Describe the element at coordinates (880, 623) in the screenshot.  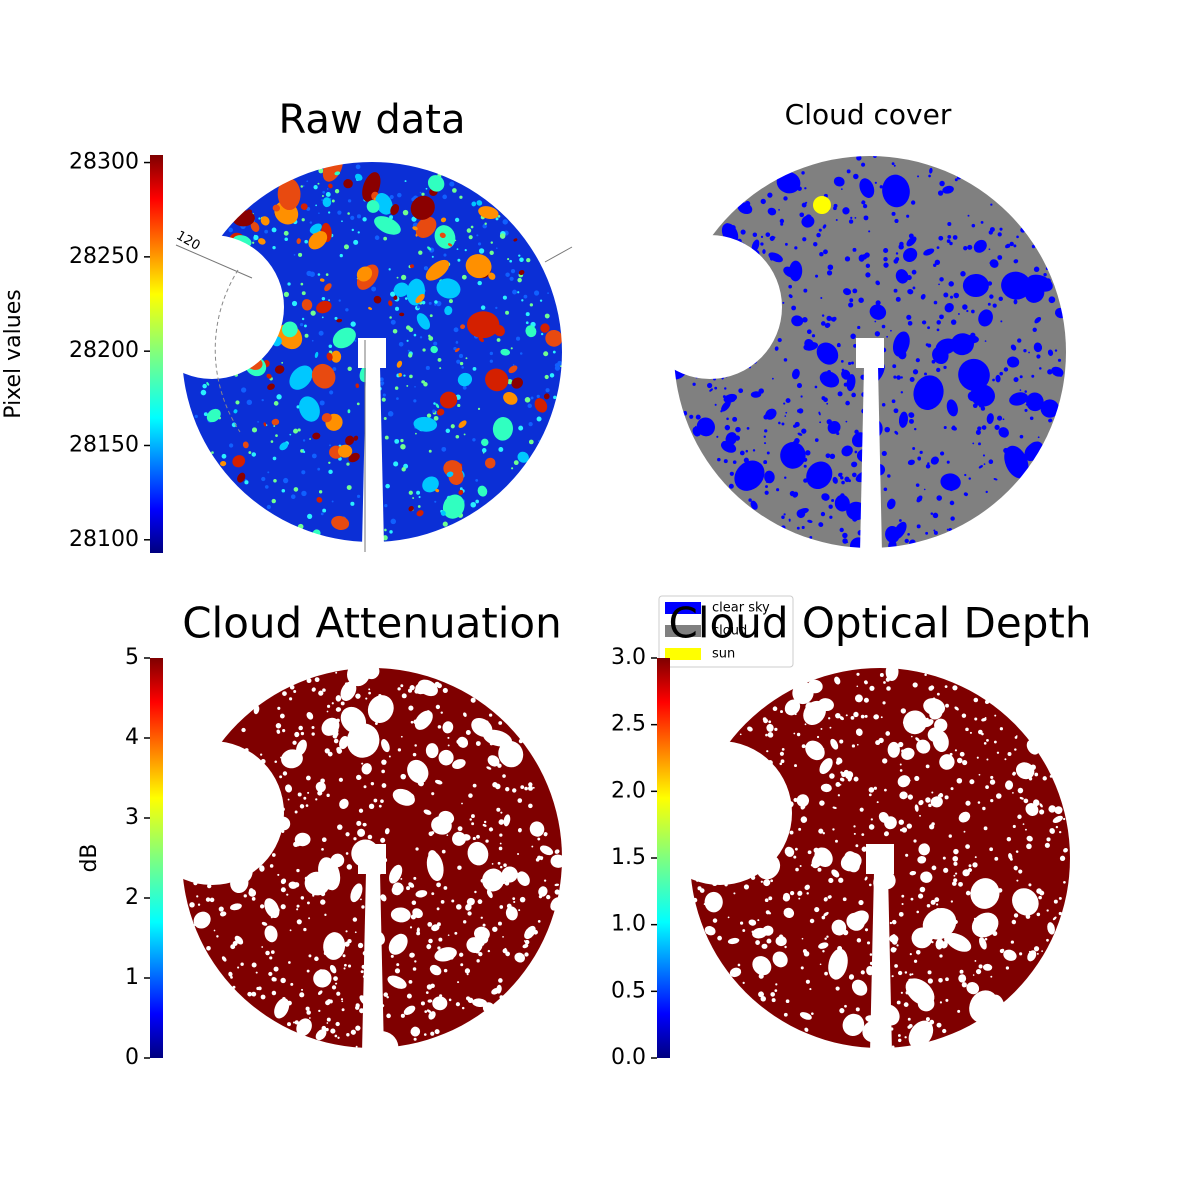
I see `panel-title: Cloud Optical Depth` at that location.